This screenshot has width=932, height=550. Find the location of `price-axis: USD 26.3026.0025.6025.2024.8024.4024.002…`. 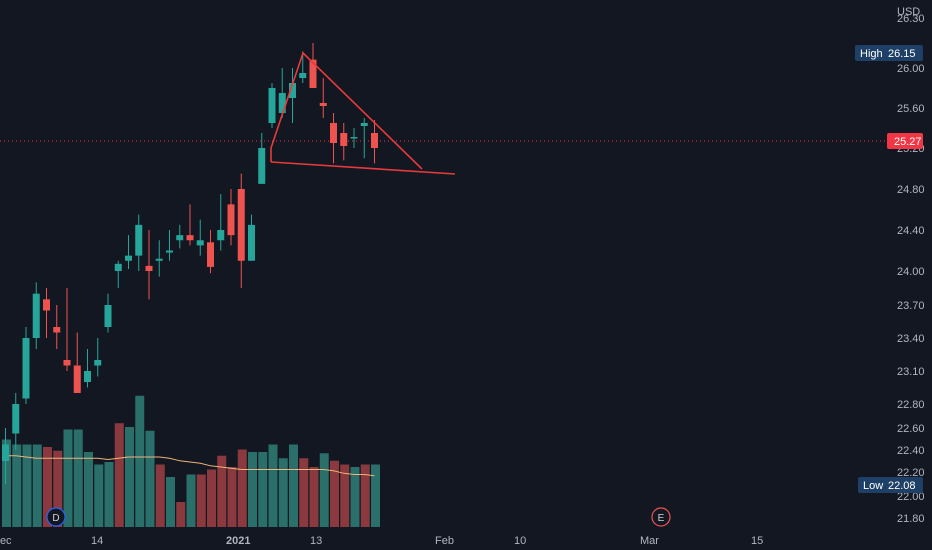

price-axis: USD 26.3026.0025.6025.2024.8024.4024.002… is located at coordinates (911, 265).